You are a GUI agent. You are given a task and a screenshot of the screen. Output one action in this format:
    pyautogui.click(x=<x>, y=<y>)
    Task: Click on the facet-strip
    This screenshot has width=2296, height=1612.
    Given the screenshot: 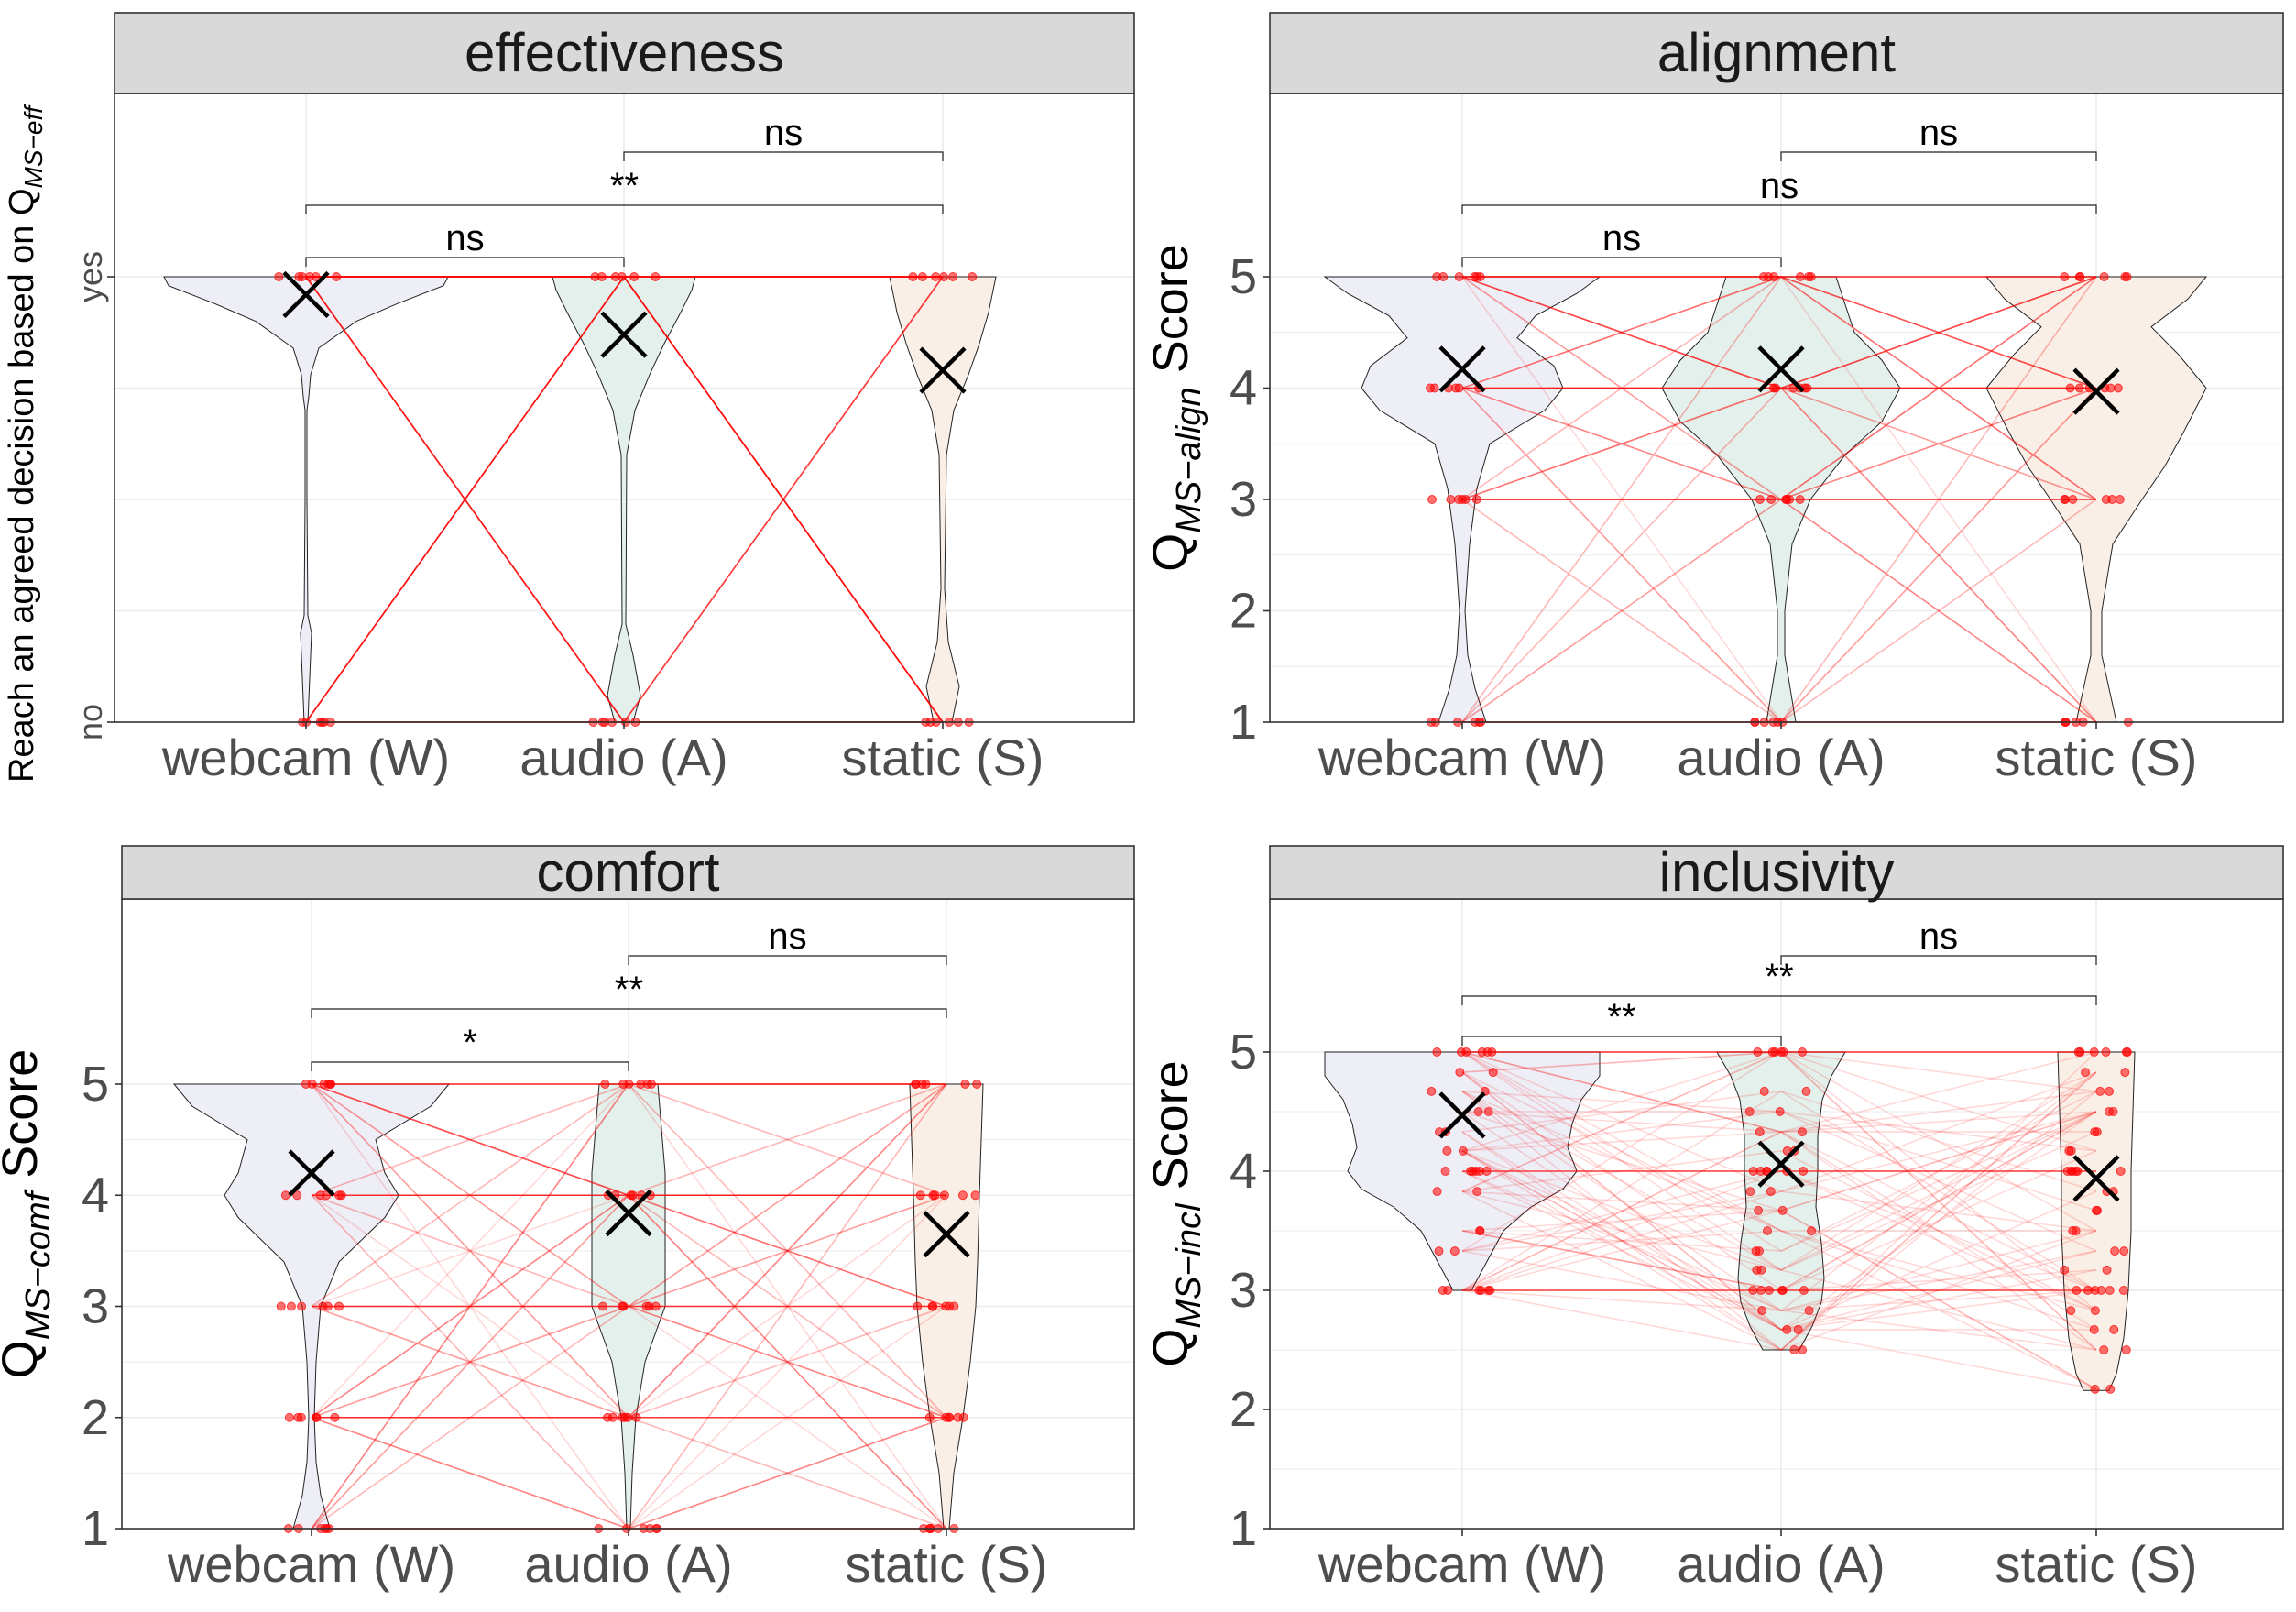 What is the action you would take?
    pyautogui.click(x=1777, y=873)
    